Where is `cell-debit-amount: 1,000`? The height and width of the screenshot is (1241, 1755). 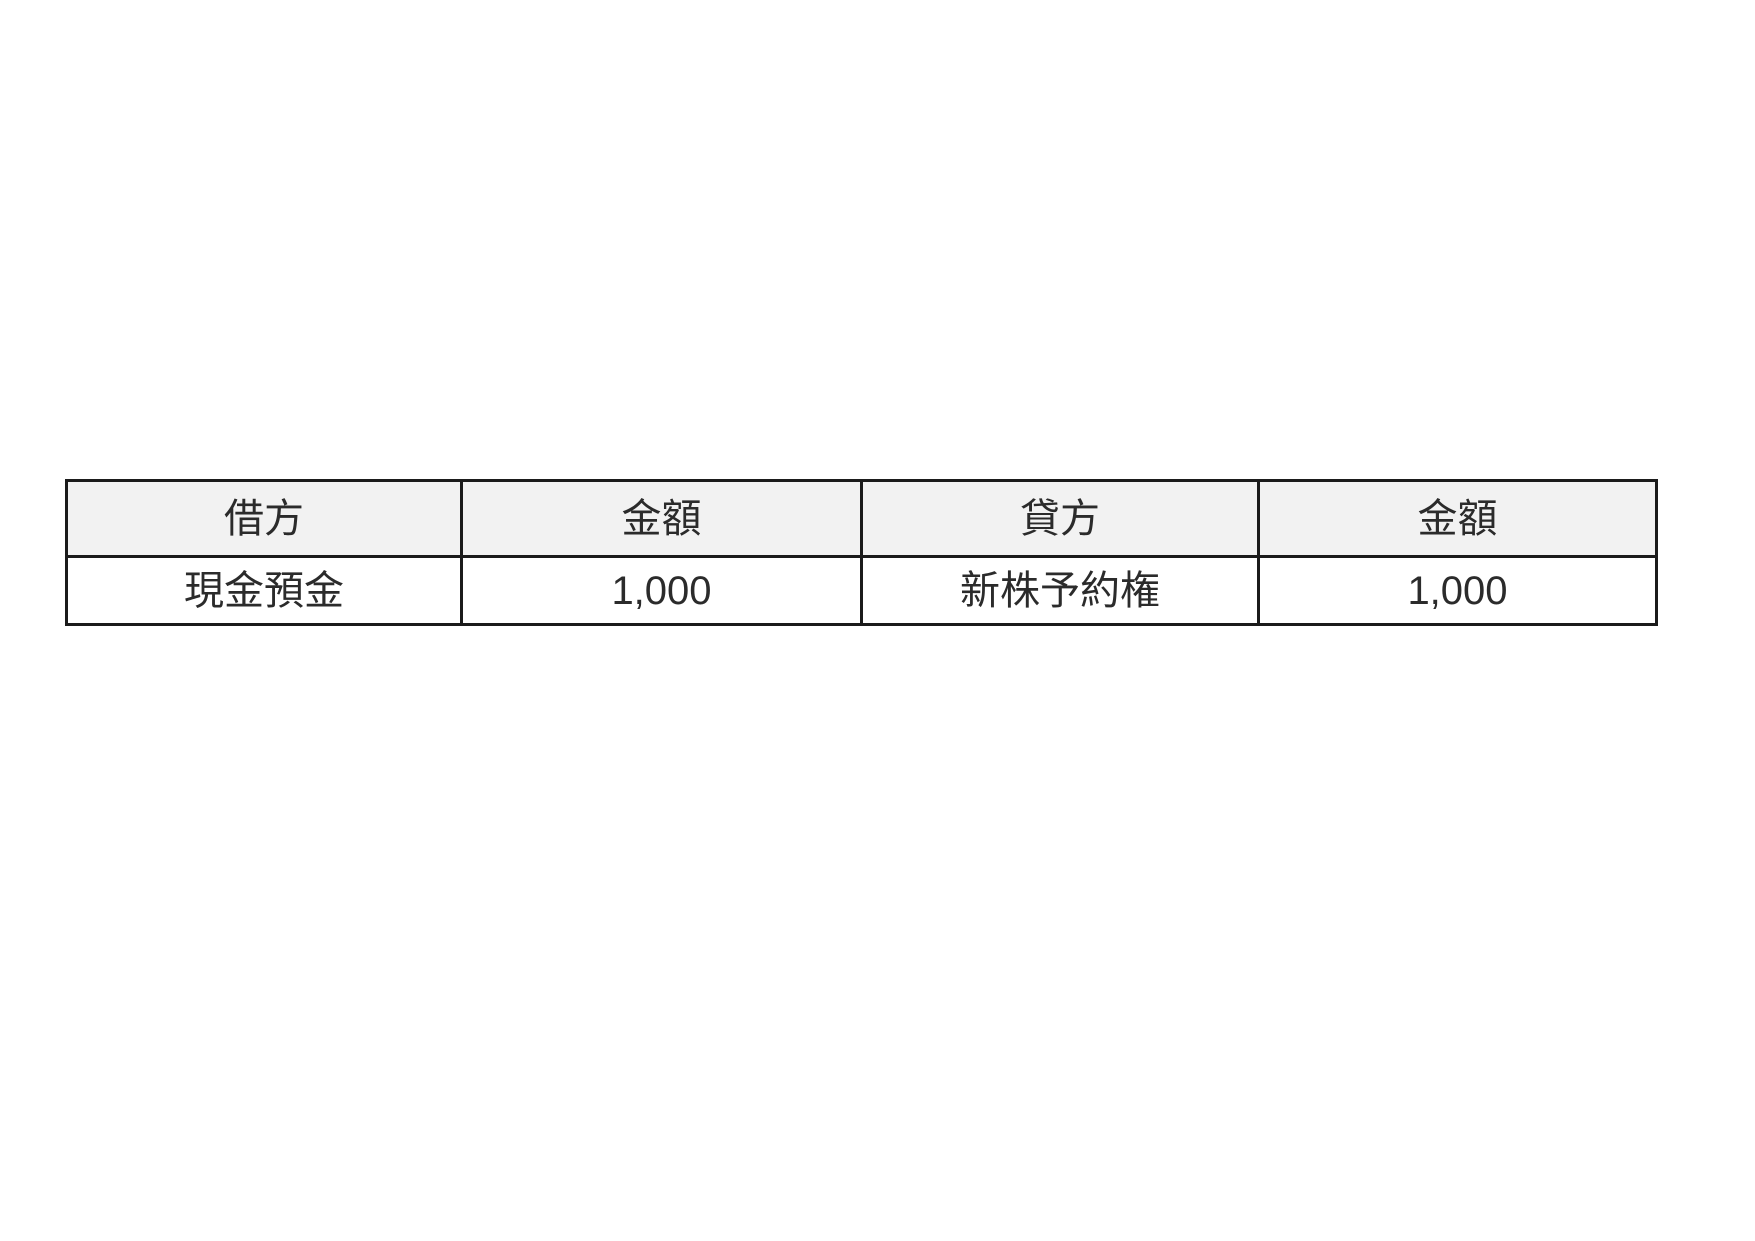 cell-debit-amount: 1,000 is located at coordinates (661, 590).